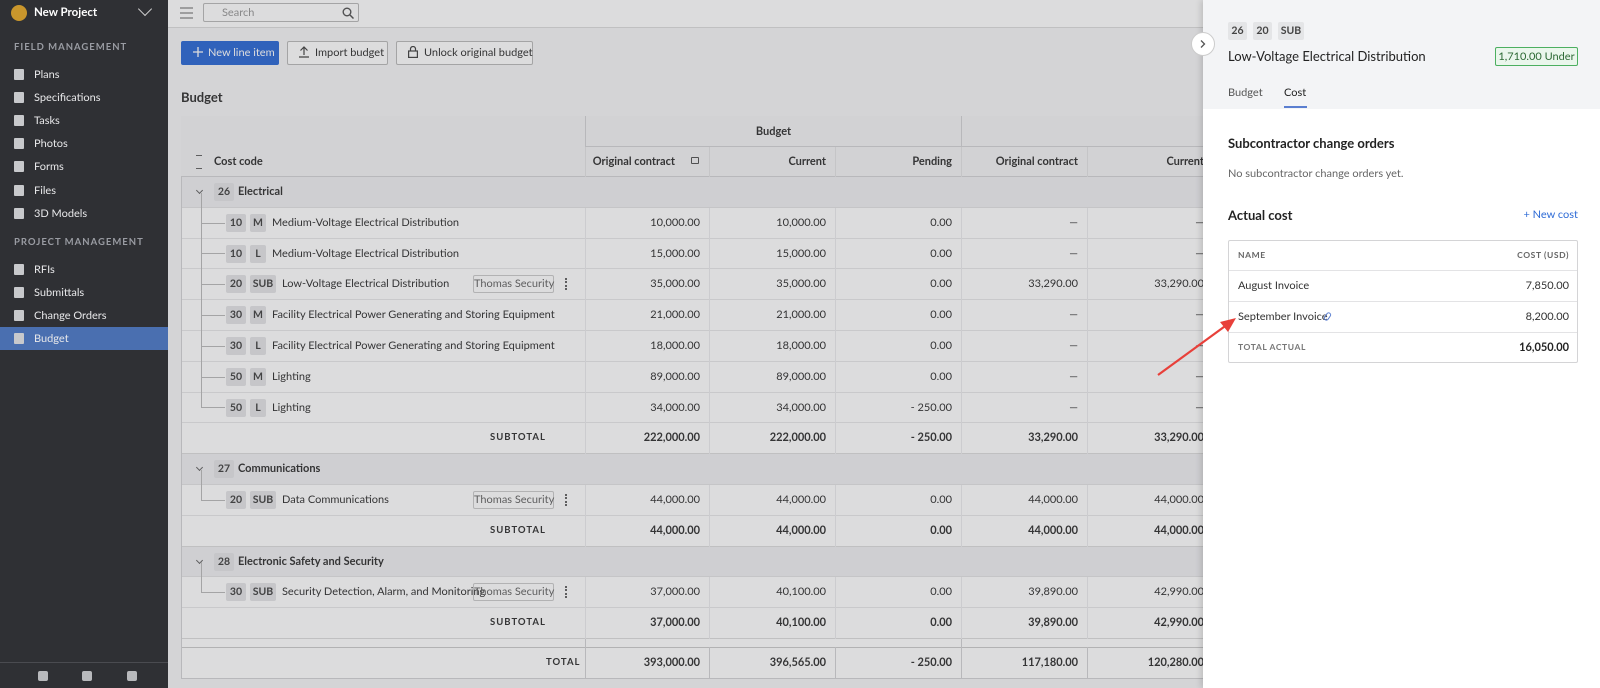 This screenshot has height=688, width=1600. I want to click on project-logo, so click(19, 13).